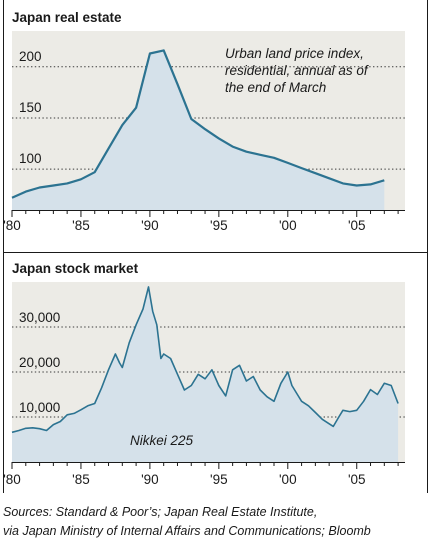  Describe the element at coordinates (150, 225) in the screenshot. I see `re-x-tick-label-2: '90` at that location.